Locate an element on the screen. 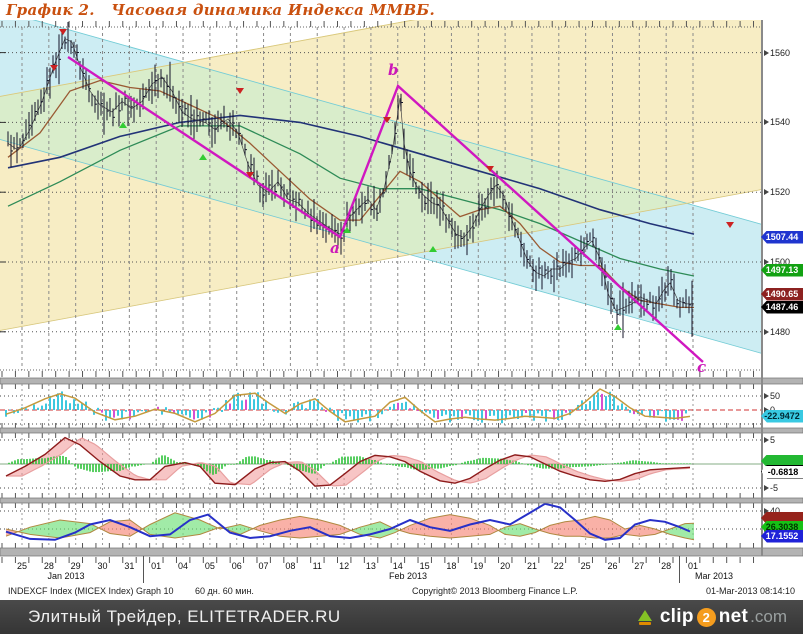 This screenshot has height=634, width=803. clip2net-logo: clip 2 net .com is located at coordinates (712, 617).